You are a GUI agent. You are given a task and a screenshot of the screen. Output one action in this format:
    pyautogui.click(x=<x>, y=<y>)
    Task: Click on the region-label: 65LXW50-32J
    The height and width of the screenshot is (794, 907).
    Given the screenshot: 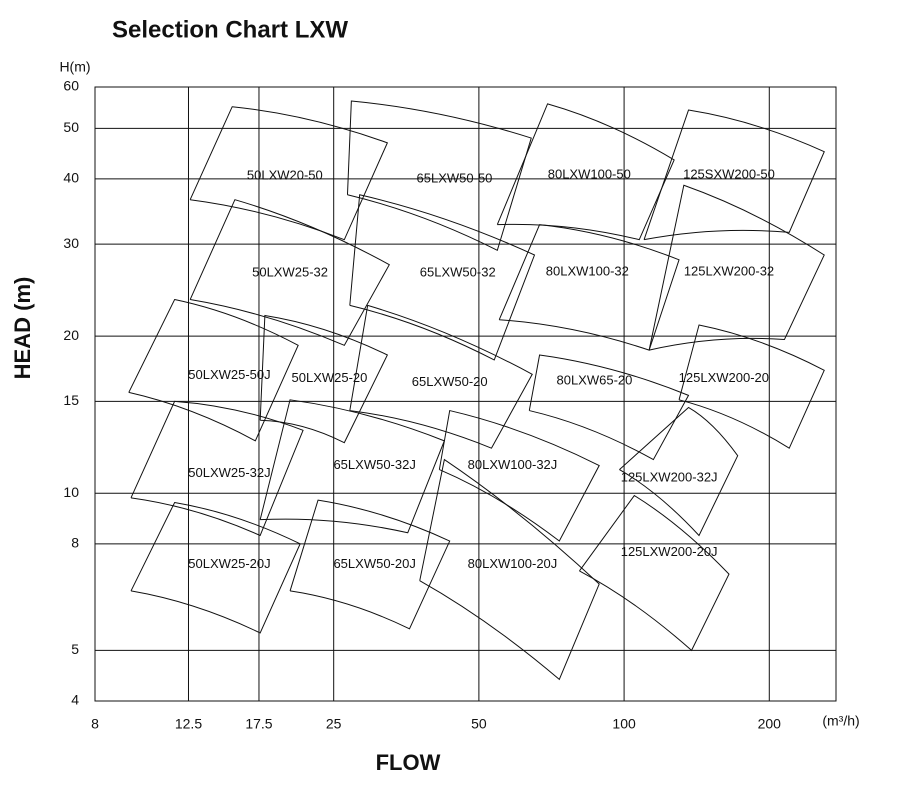 What is the action you would take?
    pyautogui.click(x=374, y=464)
    